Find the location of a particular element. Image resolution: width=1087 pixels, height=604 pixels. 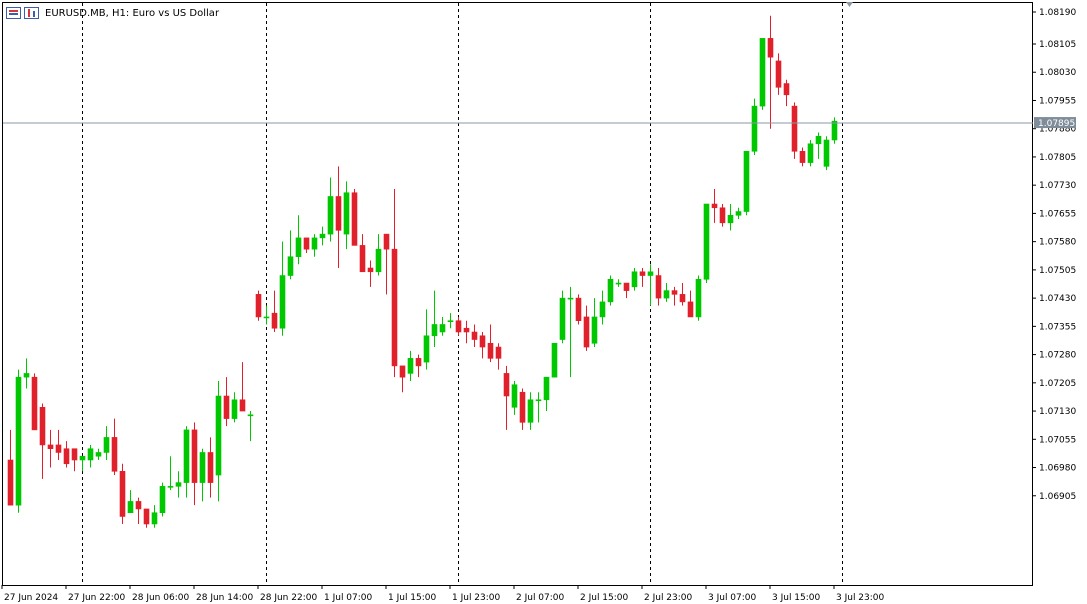

current-price-tag is located at coordinates (1055, 123).